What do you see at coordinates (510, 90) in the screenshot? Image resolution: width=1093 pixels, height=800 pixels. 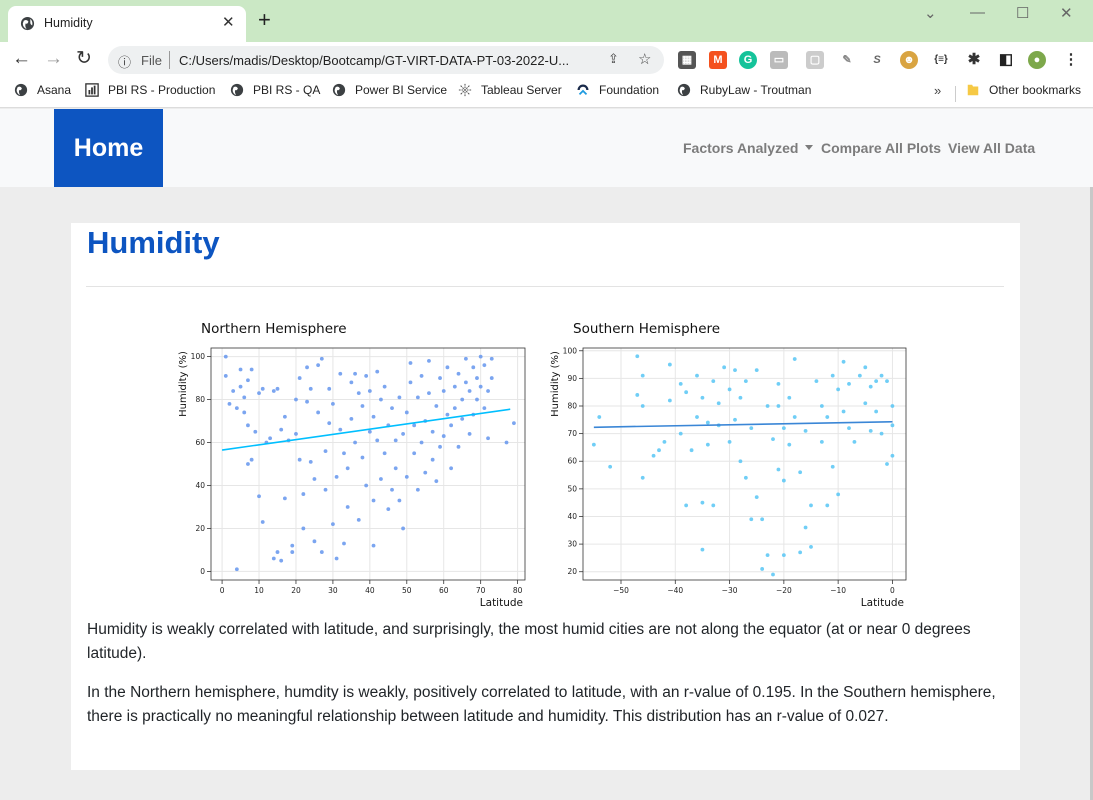 I see `bookmark-tableau-server: Tableau Server` at bounding box center [510, 90].